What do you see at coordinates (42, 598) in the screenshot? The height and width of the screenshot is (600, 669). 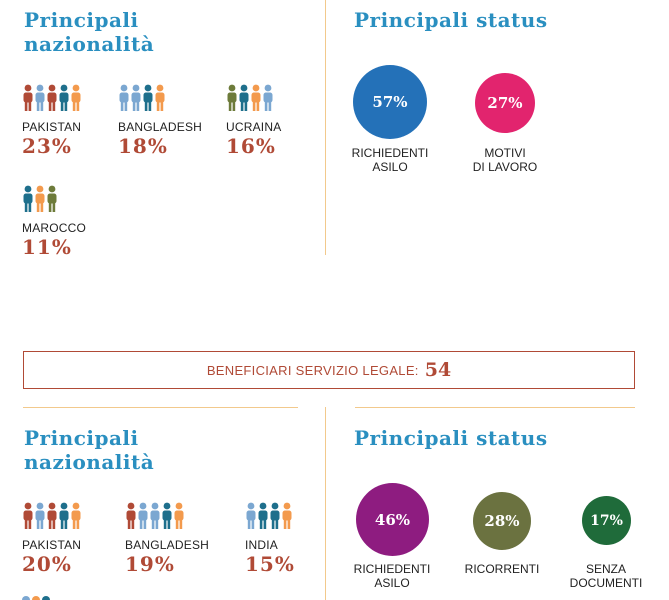 I see `cropped-people-icon` at bounding box center [42, 598].